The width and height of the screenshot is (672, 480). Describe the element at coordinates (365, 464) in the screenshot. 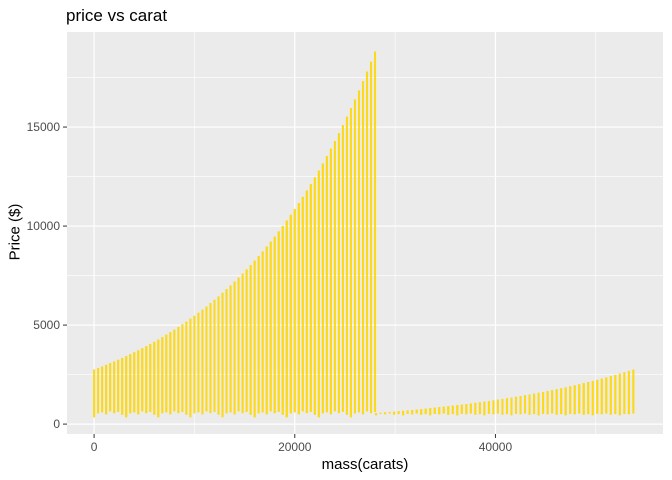

I see `x-axis-title: mass(carats)` at that location.